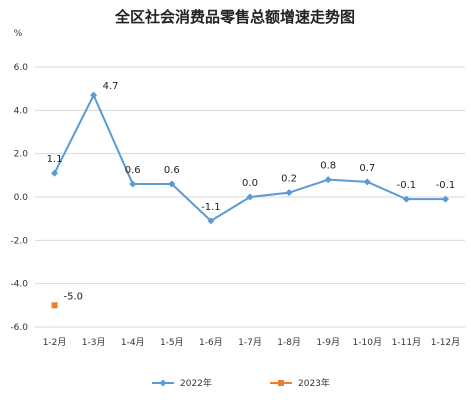 This screenshot has width=471, height=403. Describe the element at coordinates (367, 168) in the screenshot. I see `data-label: 0.7` at that location.